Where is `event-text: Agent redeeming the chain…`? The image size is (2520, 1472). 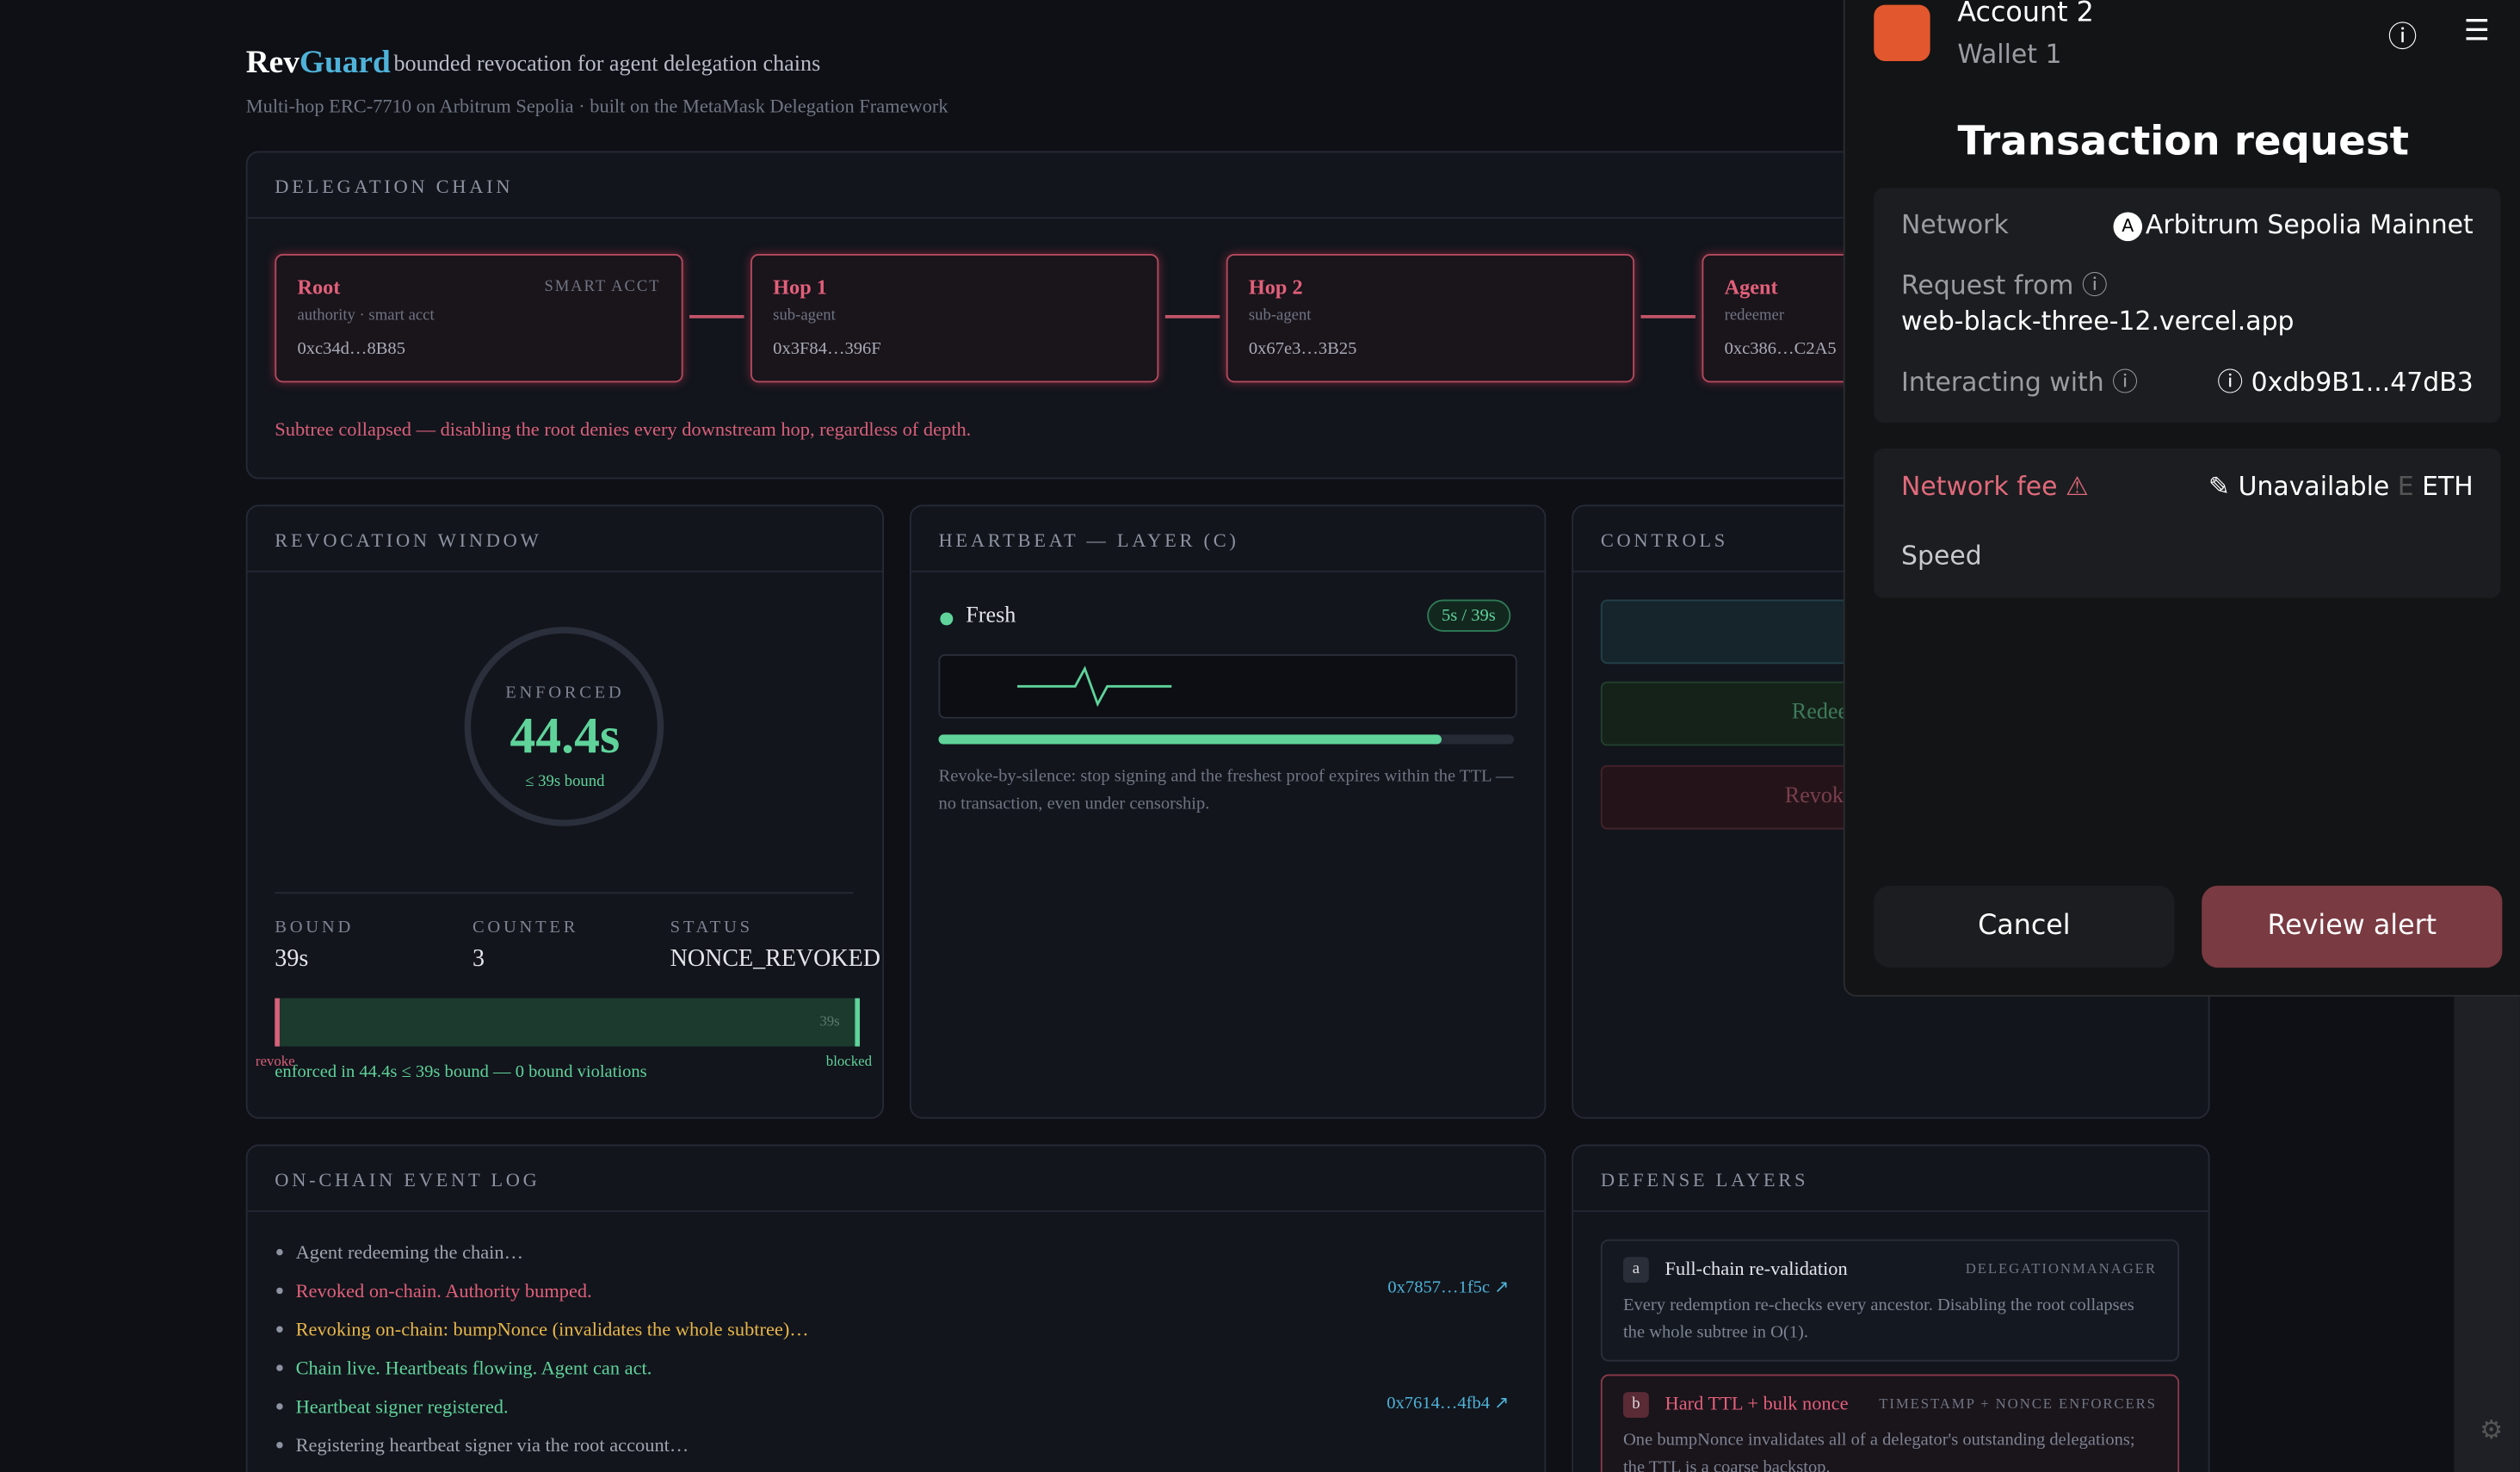 event-text: Agent redeeming the chain… is located at coordinates (409, 1252).